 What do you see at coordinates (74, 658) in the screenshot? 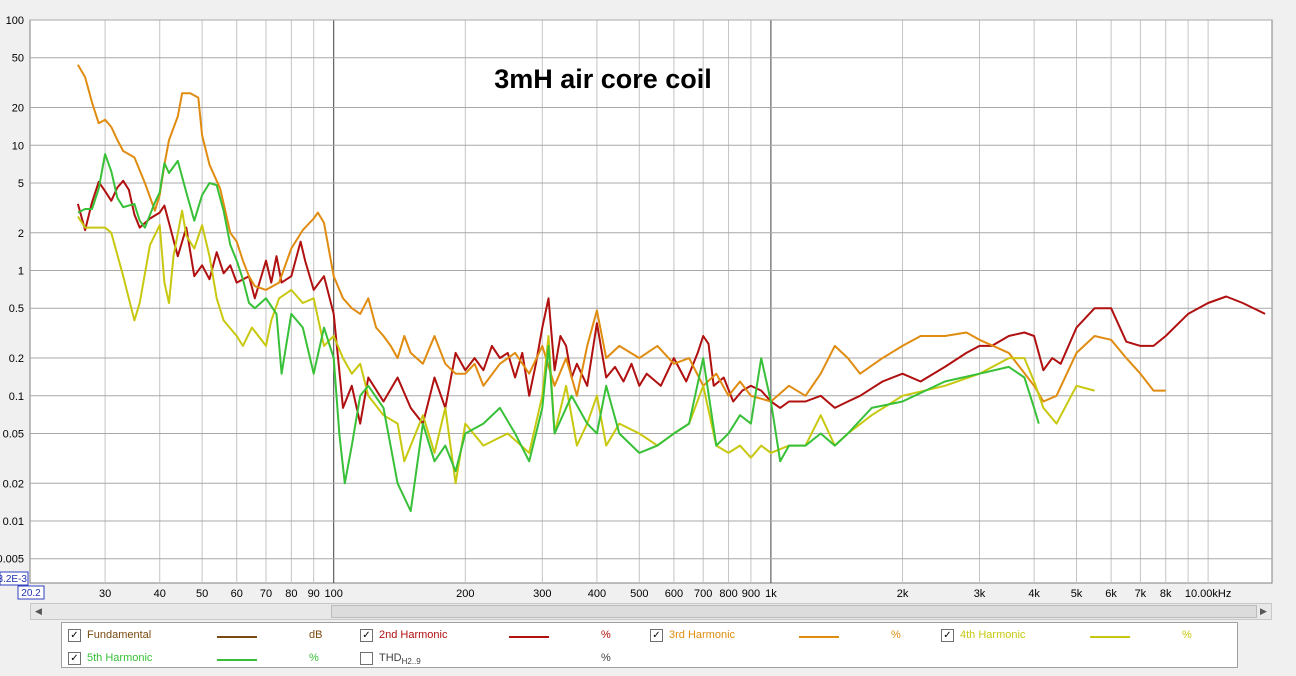
I see `checkbox-5th-harmonic: ✓` at bounding box center [74, 658].